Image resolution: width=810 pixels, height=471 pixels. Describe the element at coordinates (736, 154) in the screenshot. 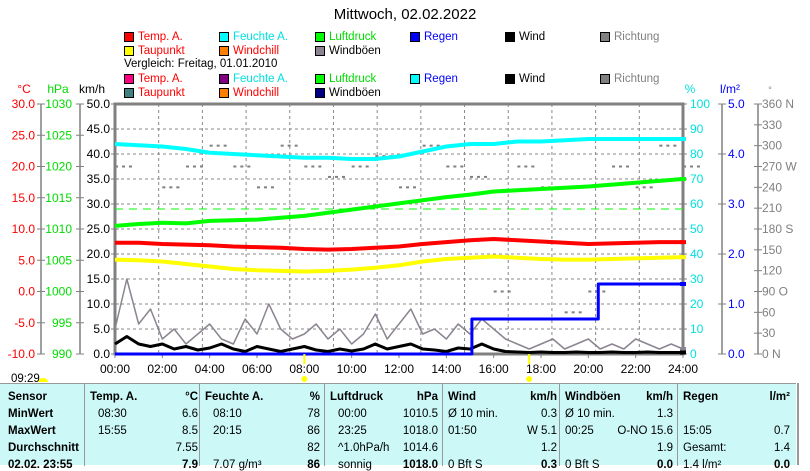

I see `rain-tick-label: 4.0` at that location.